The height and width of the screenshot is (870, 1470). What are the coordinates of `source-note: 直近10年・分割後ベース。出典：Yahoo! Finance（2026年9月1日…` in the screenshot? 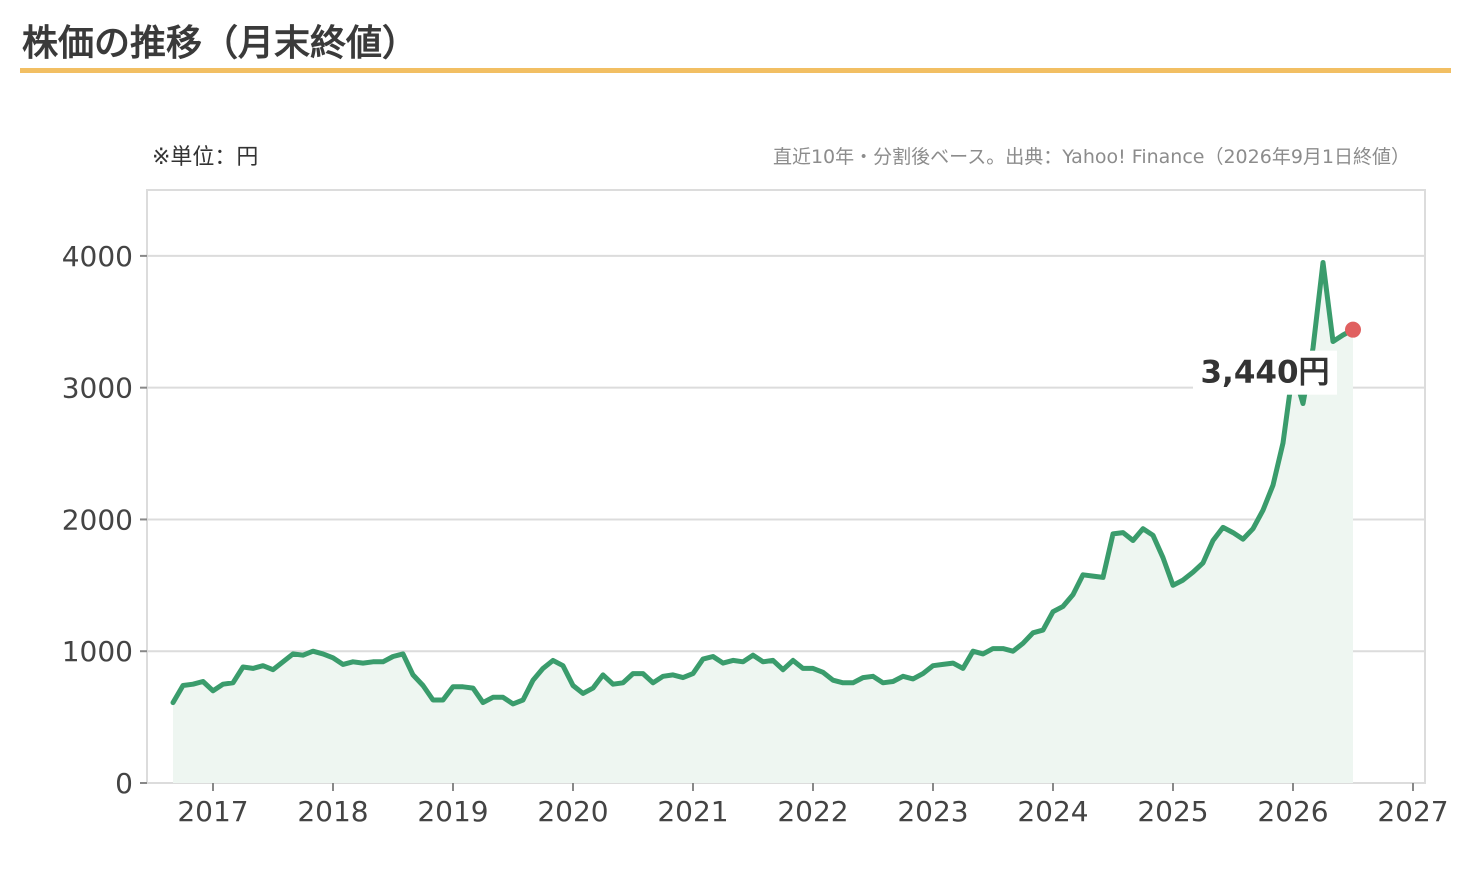 It's located at (1091, 157).